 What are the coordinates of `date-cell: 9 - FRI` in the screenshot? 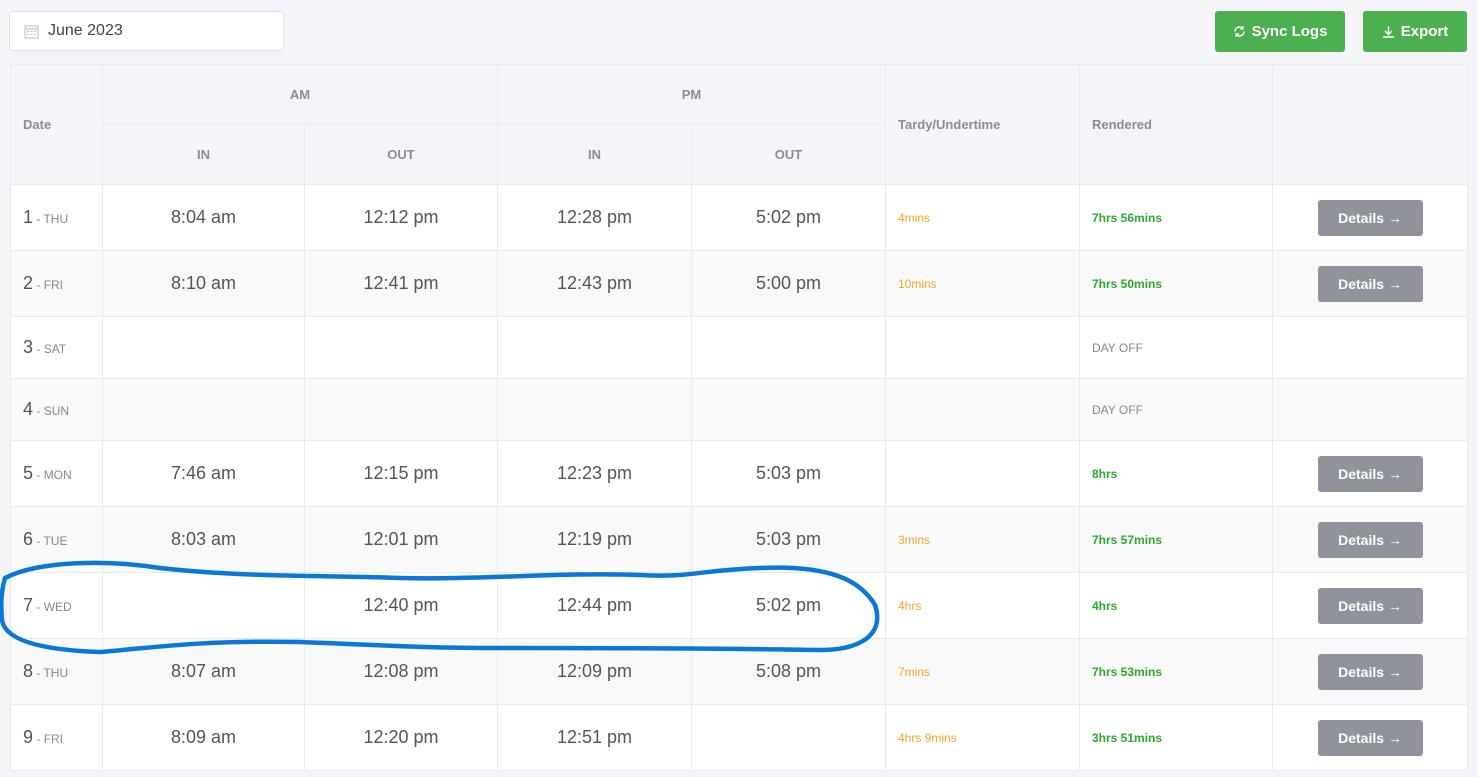 It's located at (56, 737).